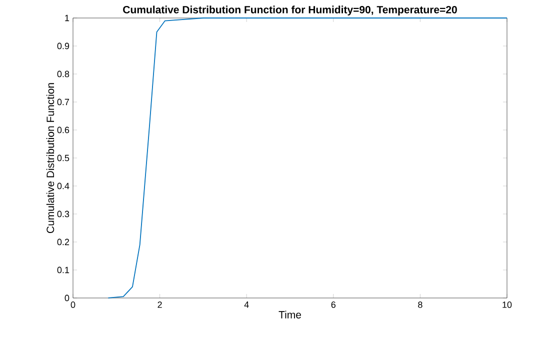 Image resolution: width=560 pixels, height=337 pixels. I want to click on y-tick-label: 0.2, so click(63, 242).